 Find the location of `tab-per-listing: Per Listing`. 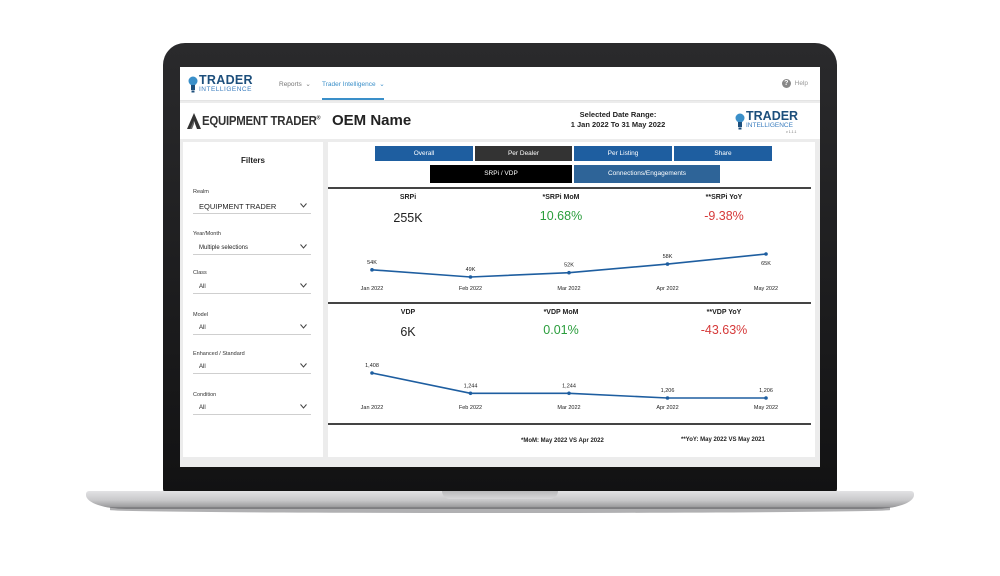

tab-per-listing: Per Listing is located at coordinates (623, 153).